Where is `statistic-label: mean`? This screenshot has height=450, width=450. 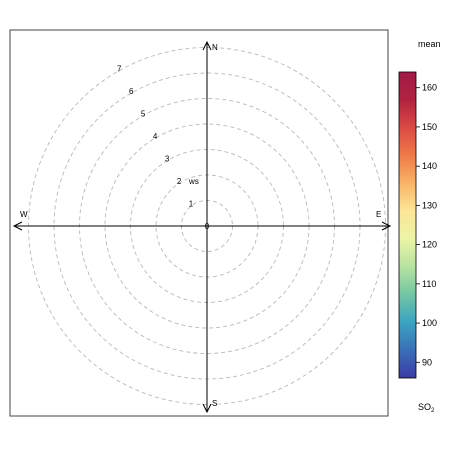
statistic-label: mean is located at coordinates (429, 44).